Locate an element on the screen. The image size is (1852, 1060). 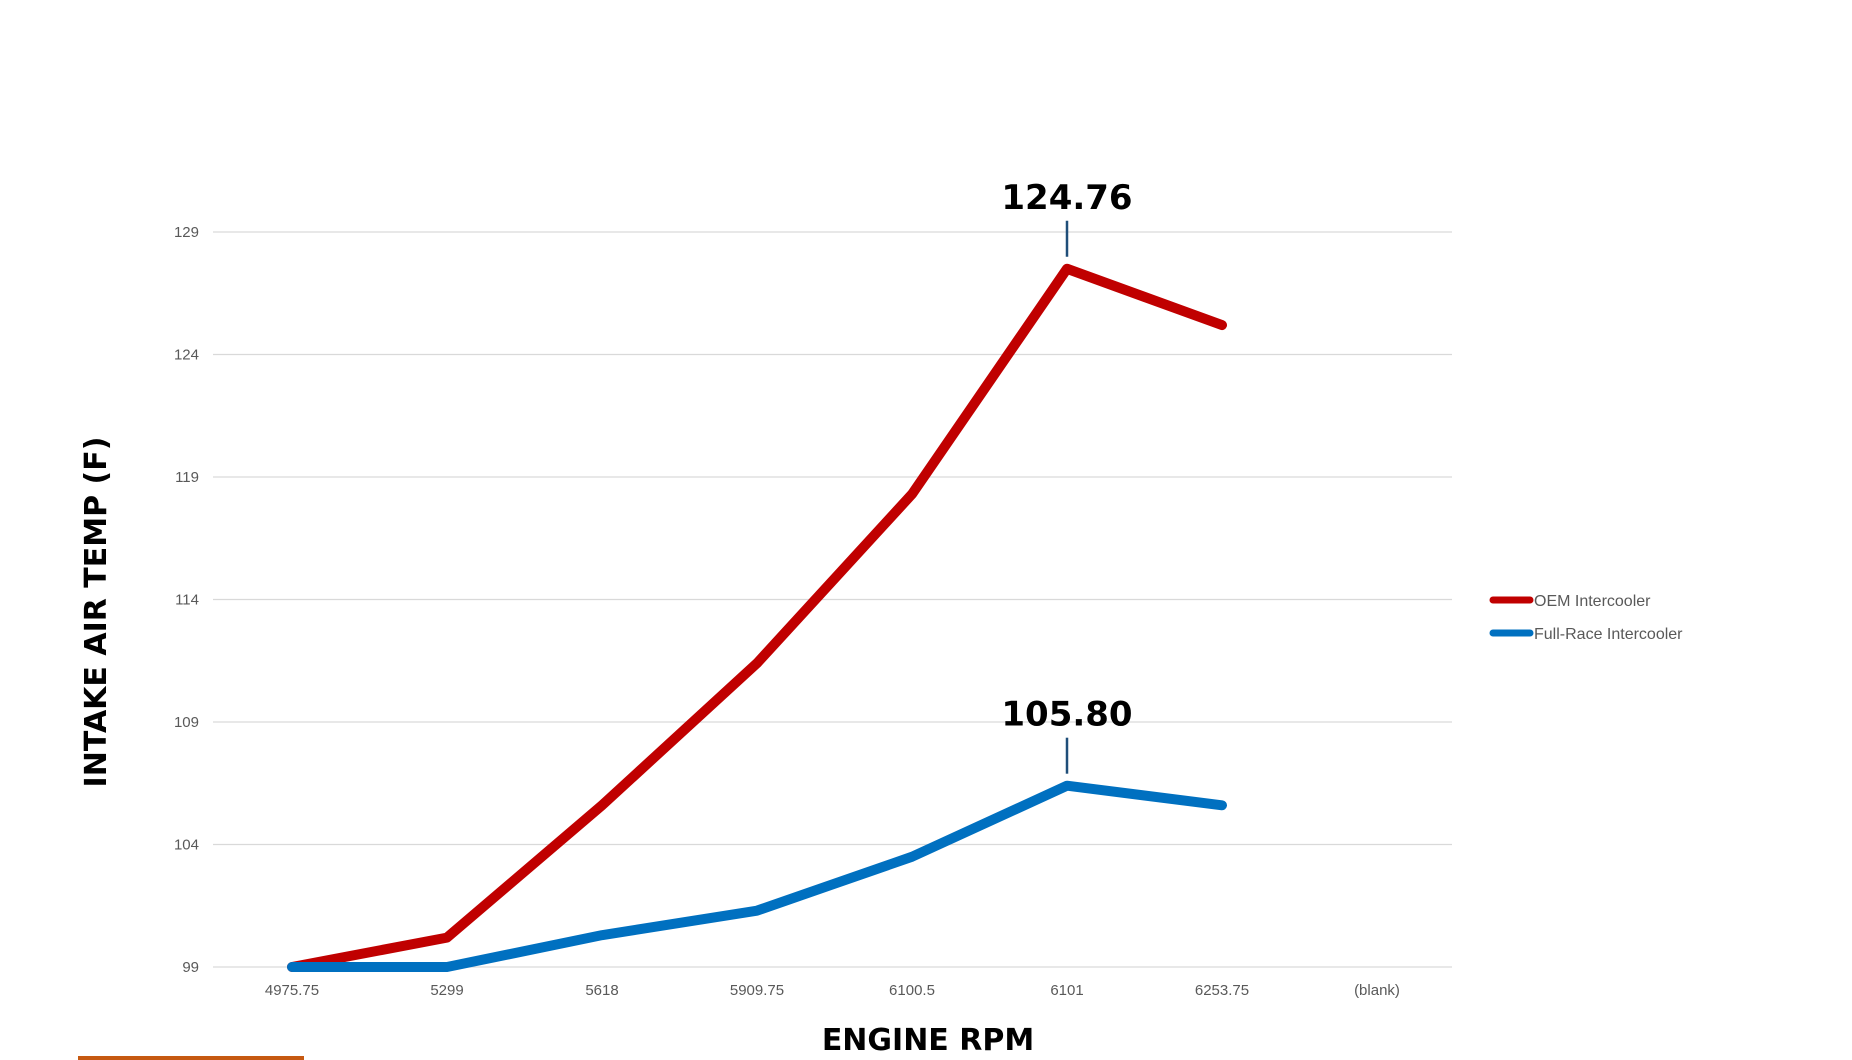
legend-label: OEM Intercooler is located at coordinates (1592, 601).